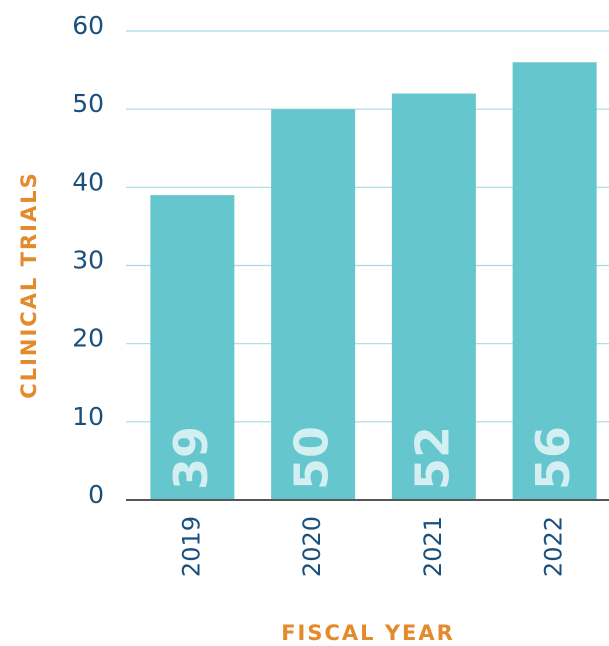 The image size is (609, 646). I want to click on y-tick-label: 20, so click(88, 338).